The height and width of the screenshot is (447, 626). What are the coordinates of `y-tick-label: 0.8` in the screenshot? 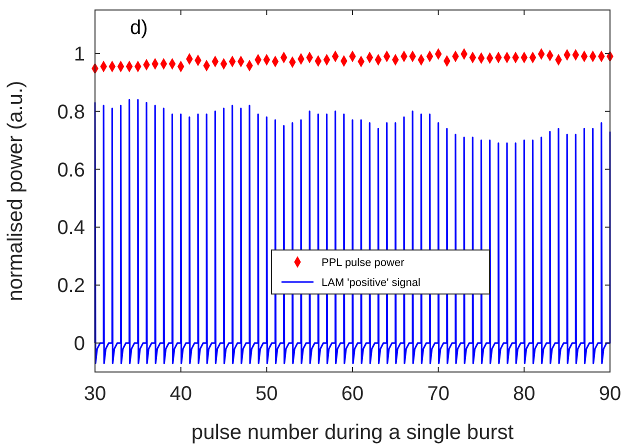 It's located at (71, 112).